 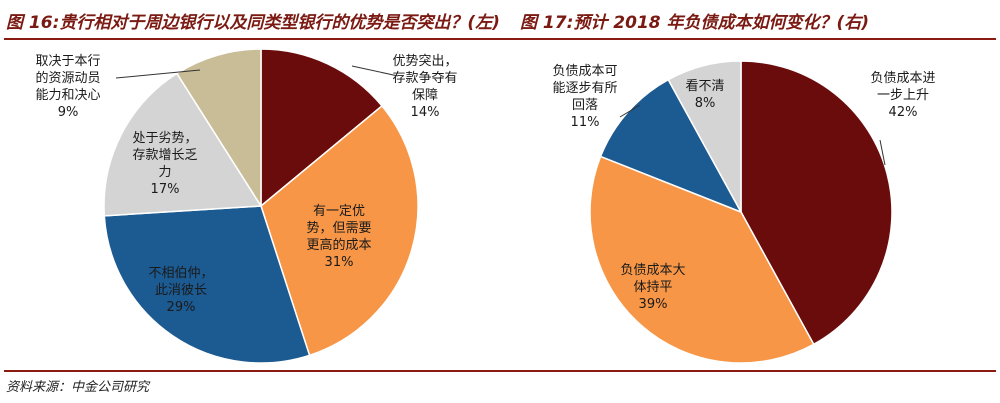 What do you see at coordinates (164, 155) in the screenshot?
I see `pie1-category-label-4: 存款增长乏` at bounding box center [164, 155].